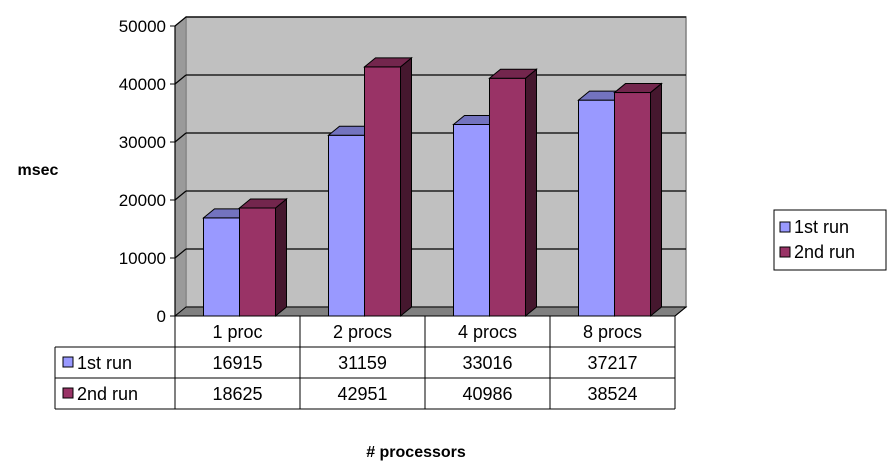  What do you see at coordinates (237, 394) in the screenshot?
I see `table-cell: 18625` at bounding box center [237, 394].